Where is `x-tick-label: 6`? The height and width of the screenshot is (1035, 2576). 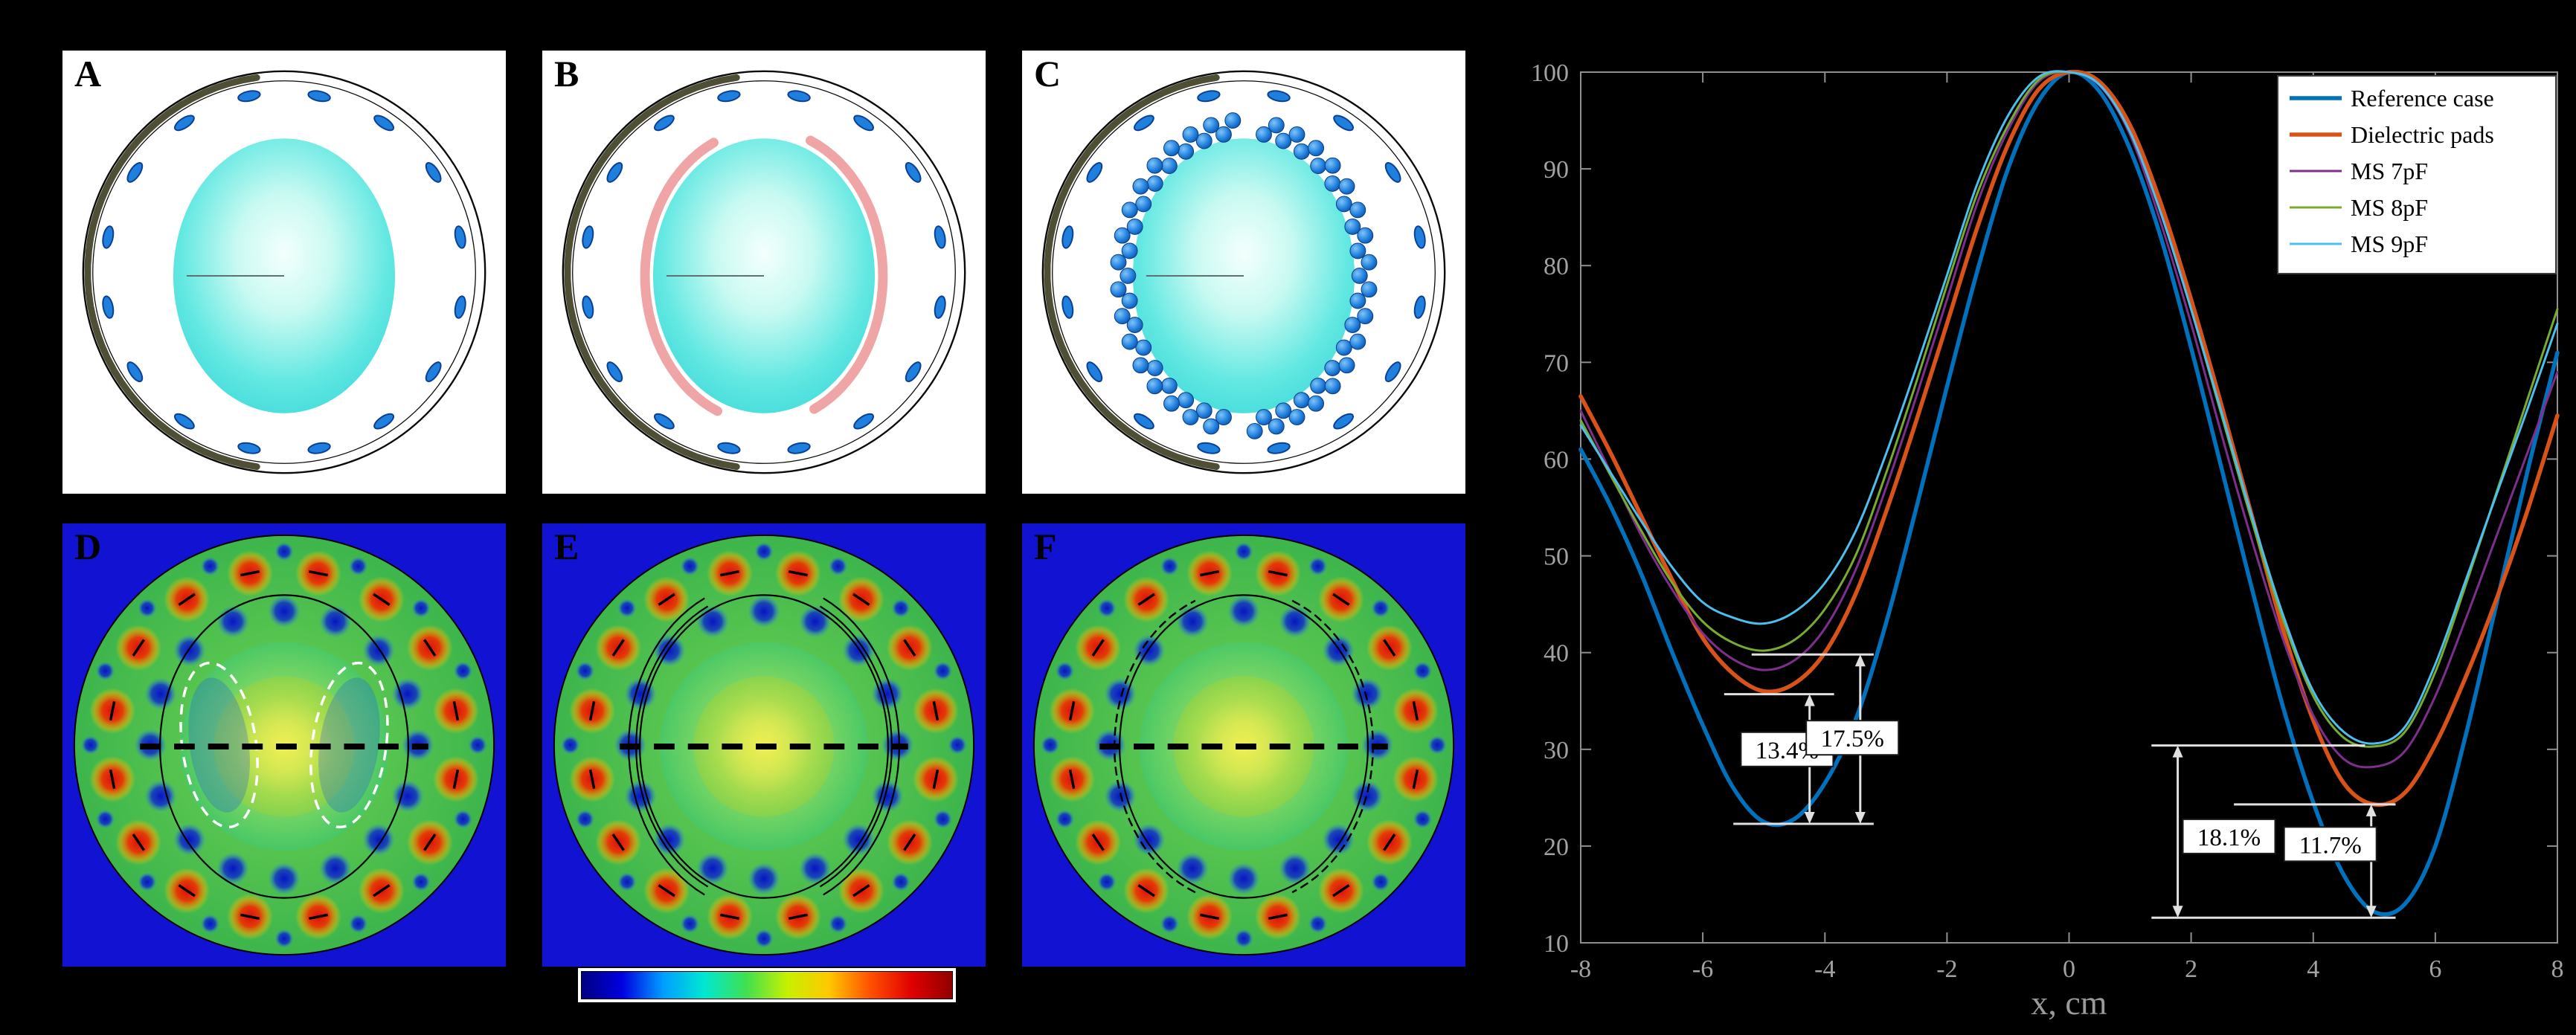
x-tick-label: 6 is located at coordinates (2435, 969).